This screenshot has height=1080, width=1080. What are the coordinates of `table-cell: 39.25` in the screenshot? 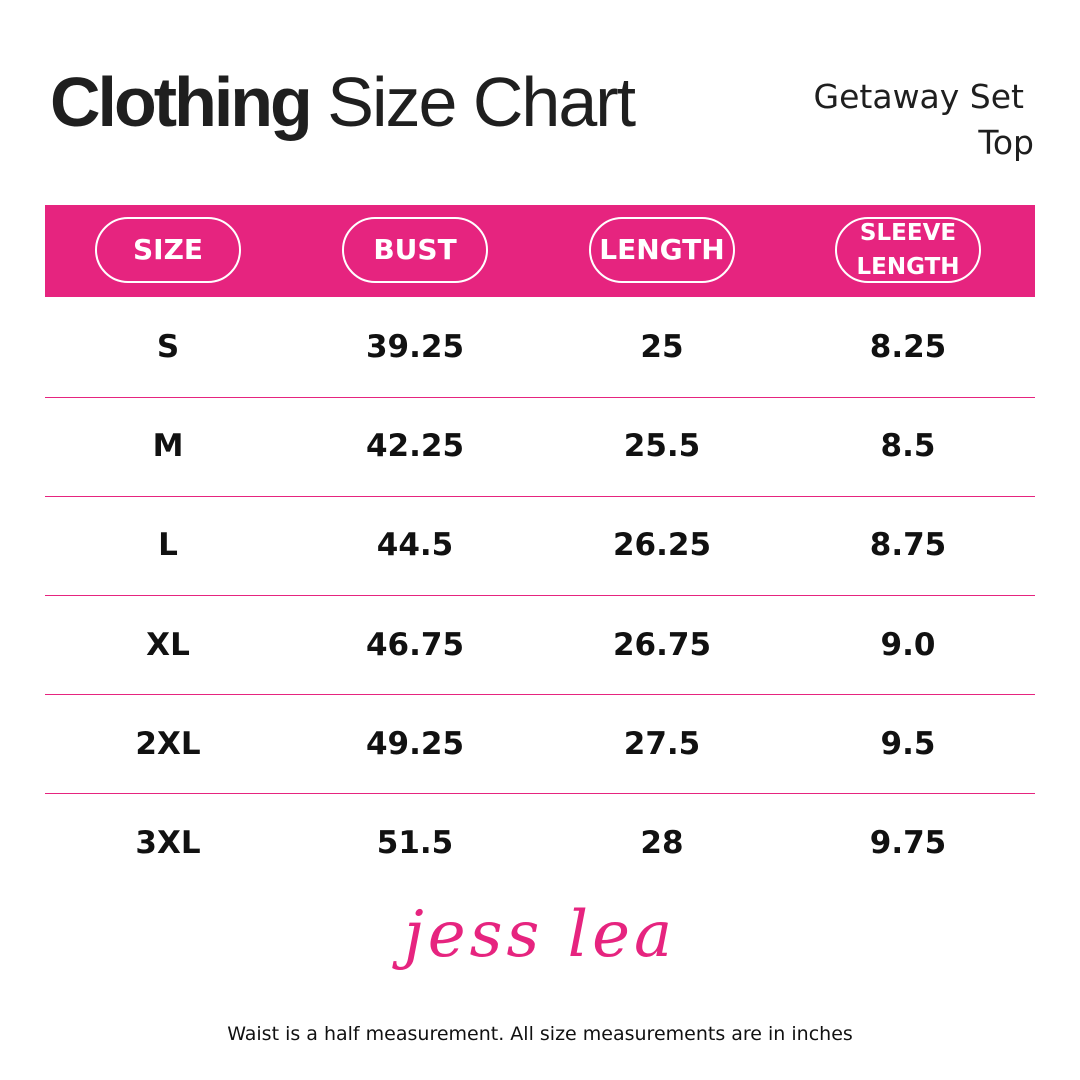 It's located at (415, 347).